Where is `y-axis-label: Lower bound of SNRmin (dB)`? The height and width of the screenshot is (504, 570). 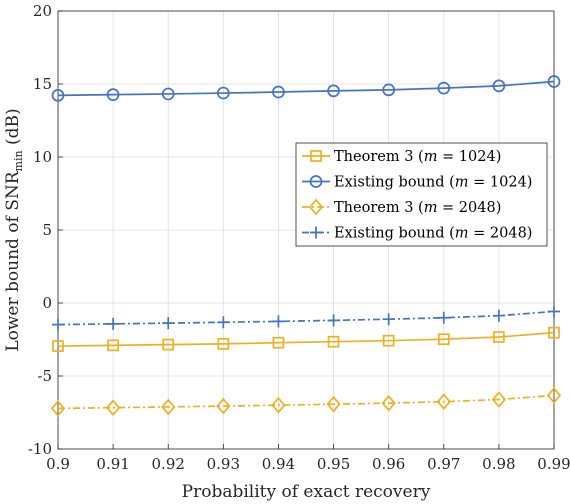 y-axis-label: Lower bound of SNRmin (dB) is located at coordinates (14, 229).